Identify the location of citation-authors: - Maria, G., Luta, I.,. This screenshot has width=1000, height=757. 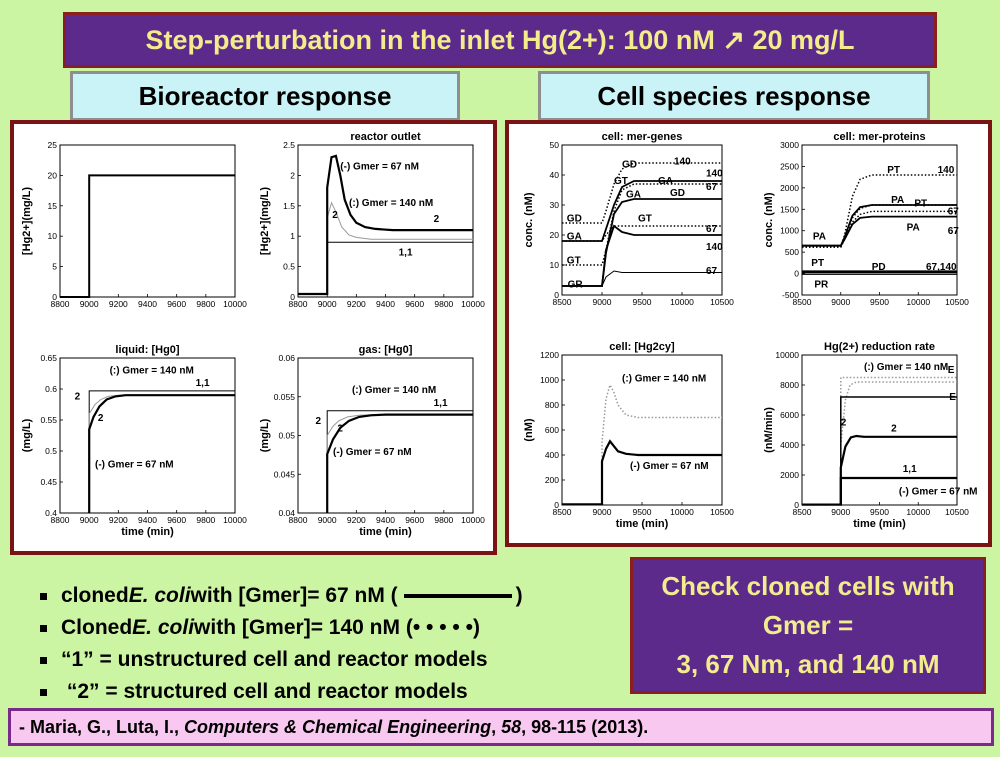
(102, 726).